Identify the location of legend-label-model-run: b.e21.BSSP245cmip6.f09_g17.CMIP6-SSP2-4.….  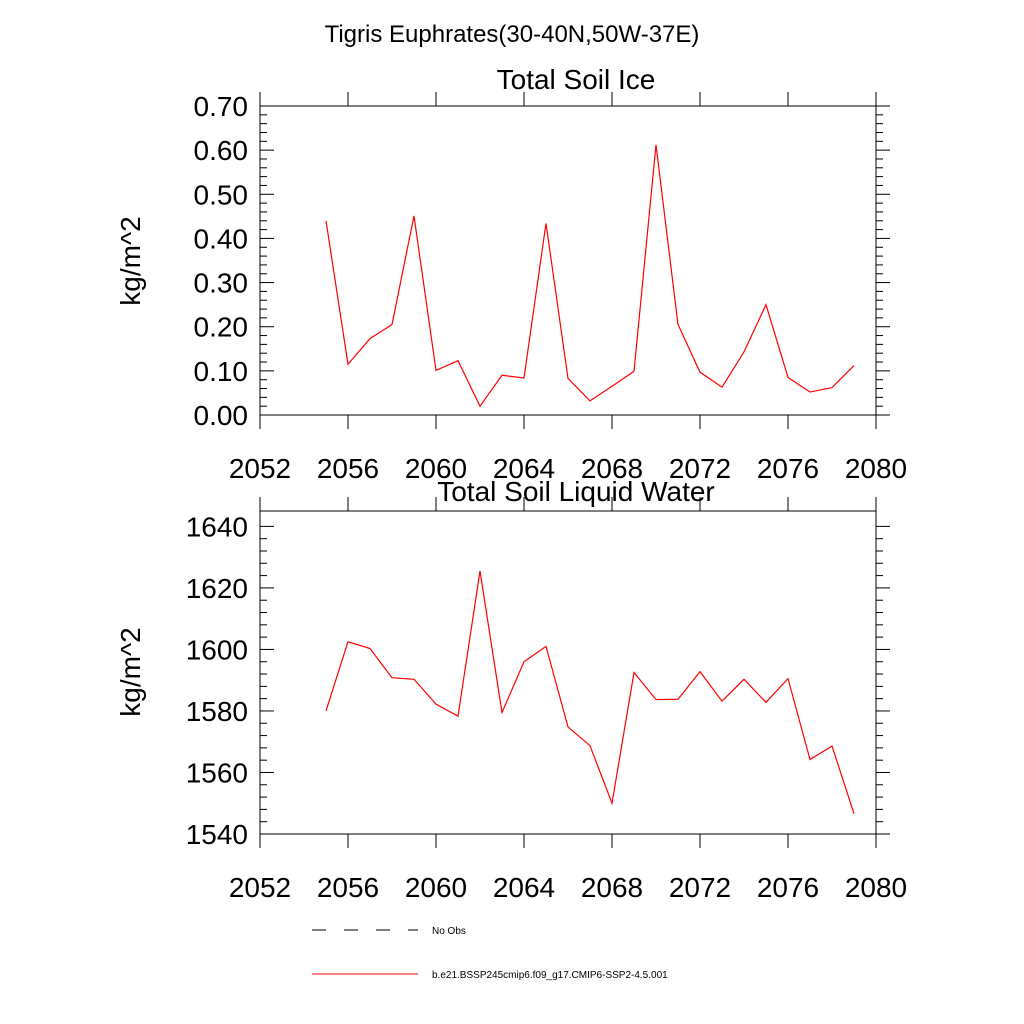
(550, 975).